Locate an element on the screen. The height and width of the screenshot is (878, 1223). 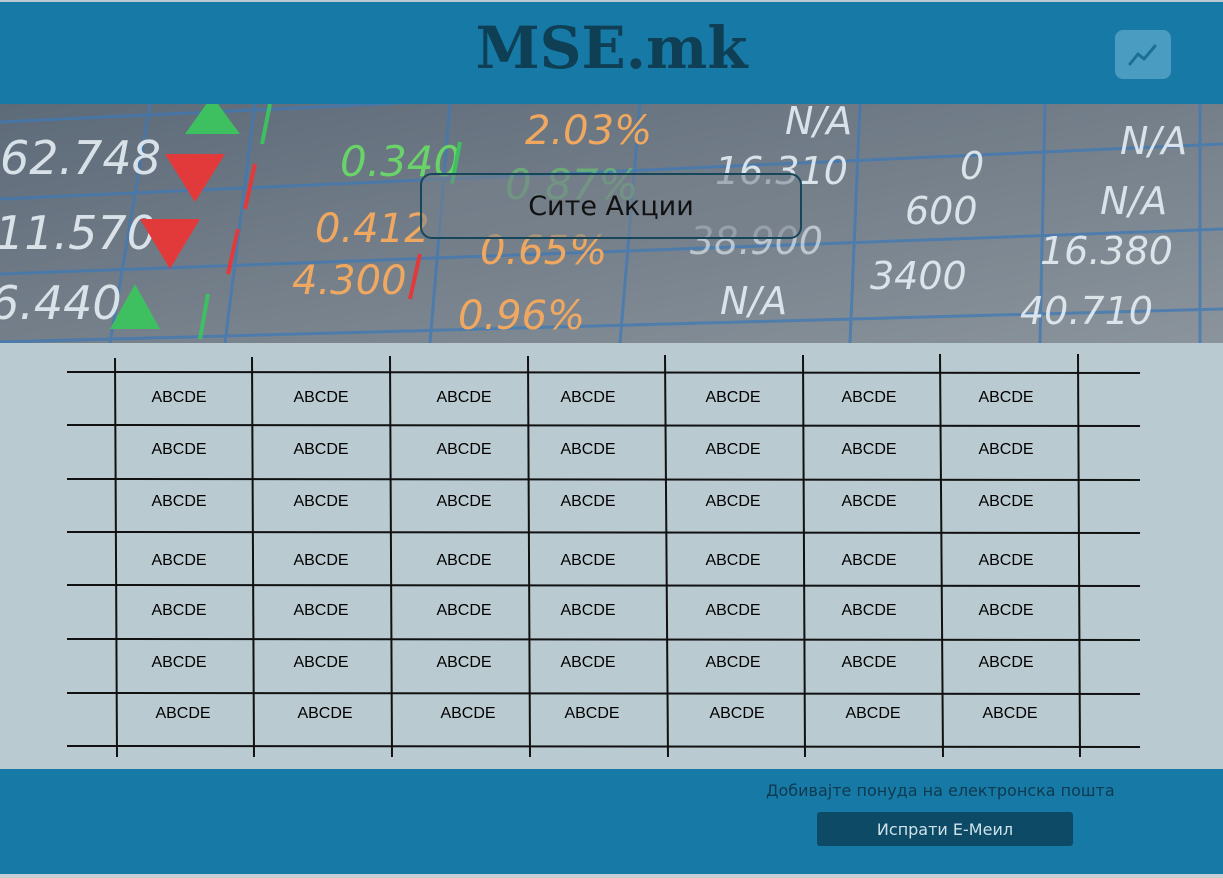
svg-text: 11.570 is located at coordinates (78, 233).